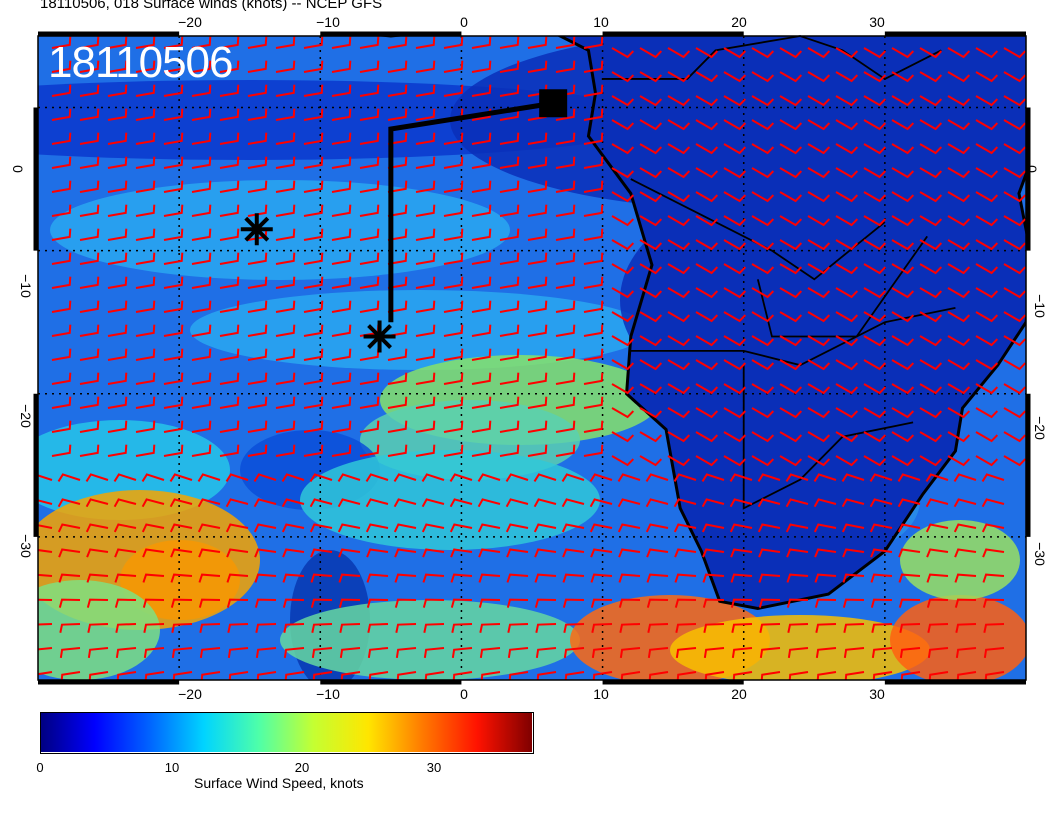 Image resolution: width=1056 pixels, height=816 pixels. I want to click on date-stamp: 18110506, so click(140, 62).